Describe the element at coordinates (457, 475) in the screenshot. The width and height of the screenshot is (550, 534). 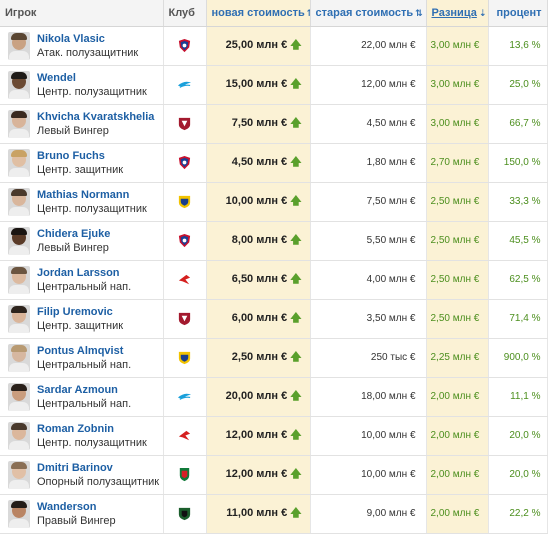
I see `difference-cell: 2,00 млн €` at that location.